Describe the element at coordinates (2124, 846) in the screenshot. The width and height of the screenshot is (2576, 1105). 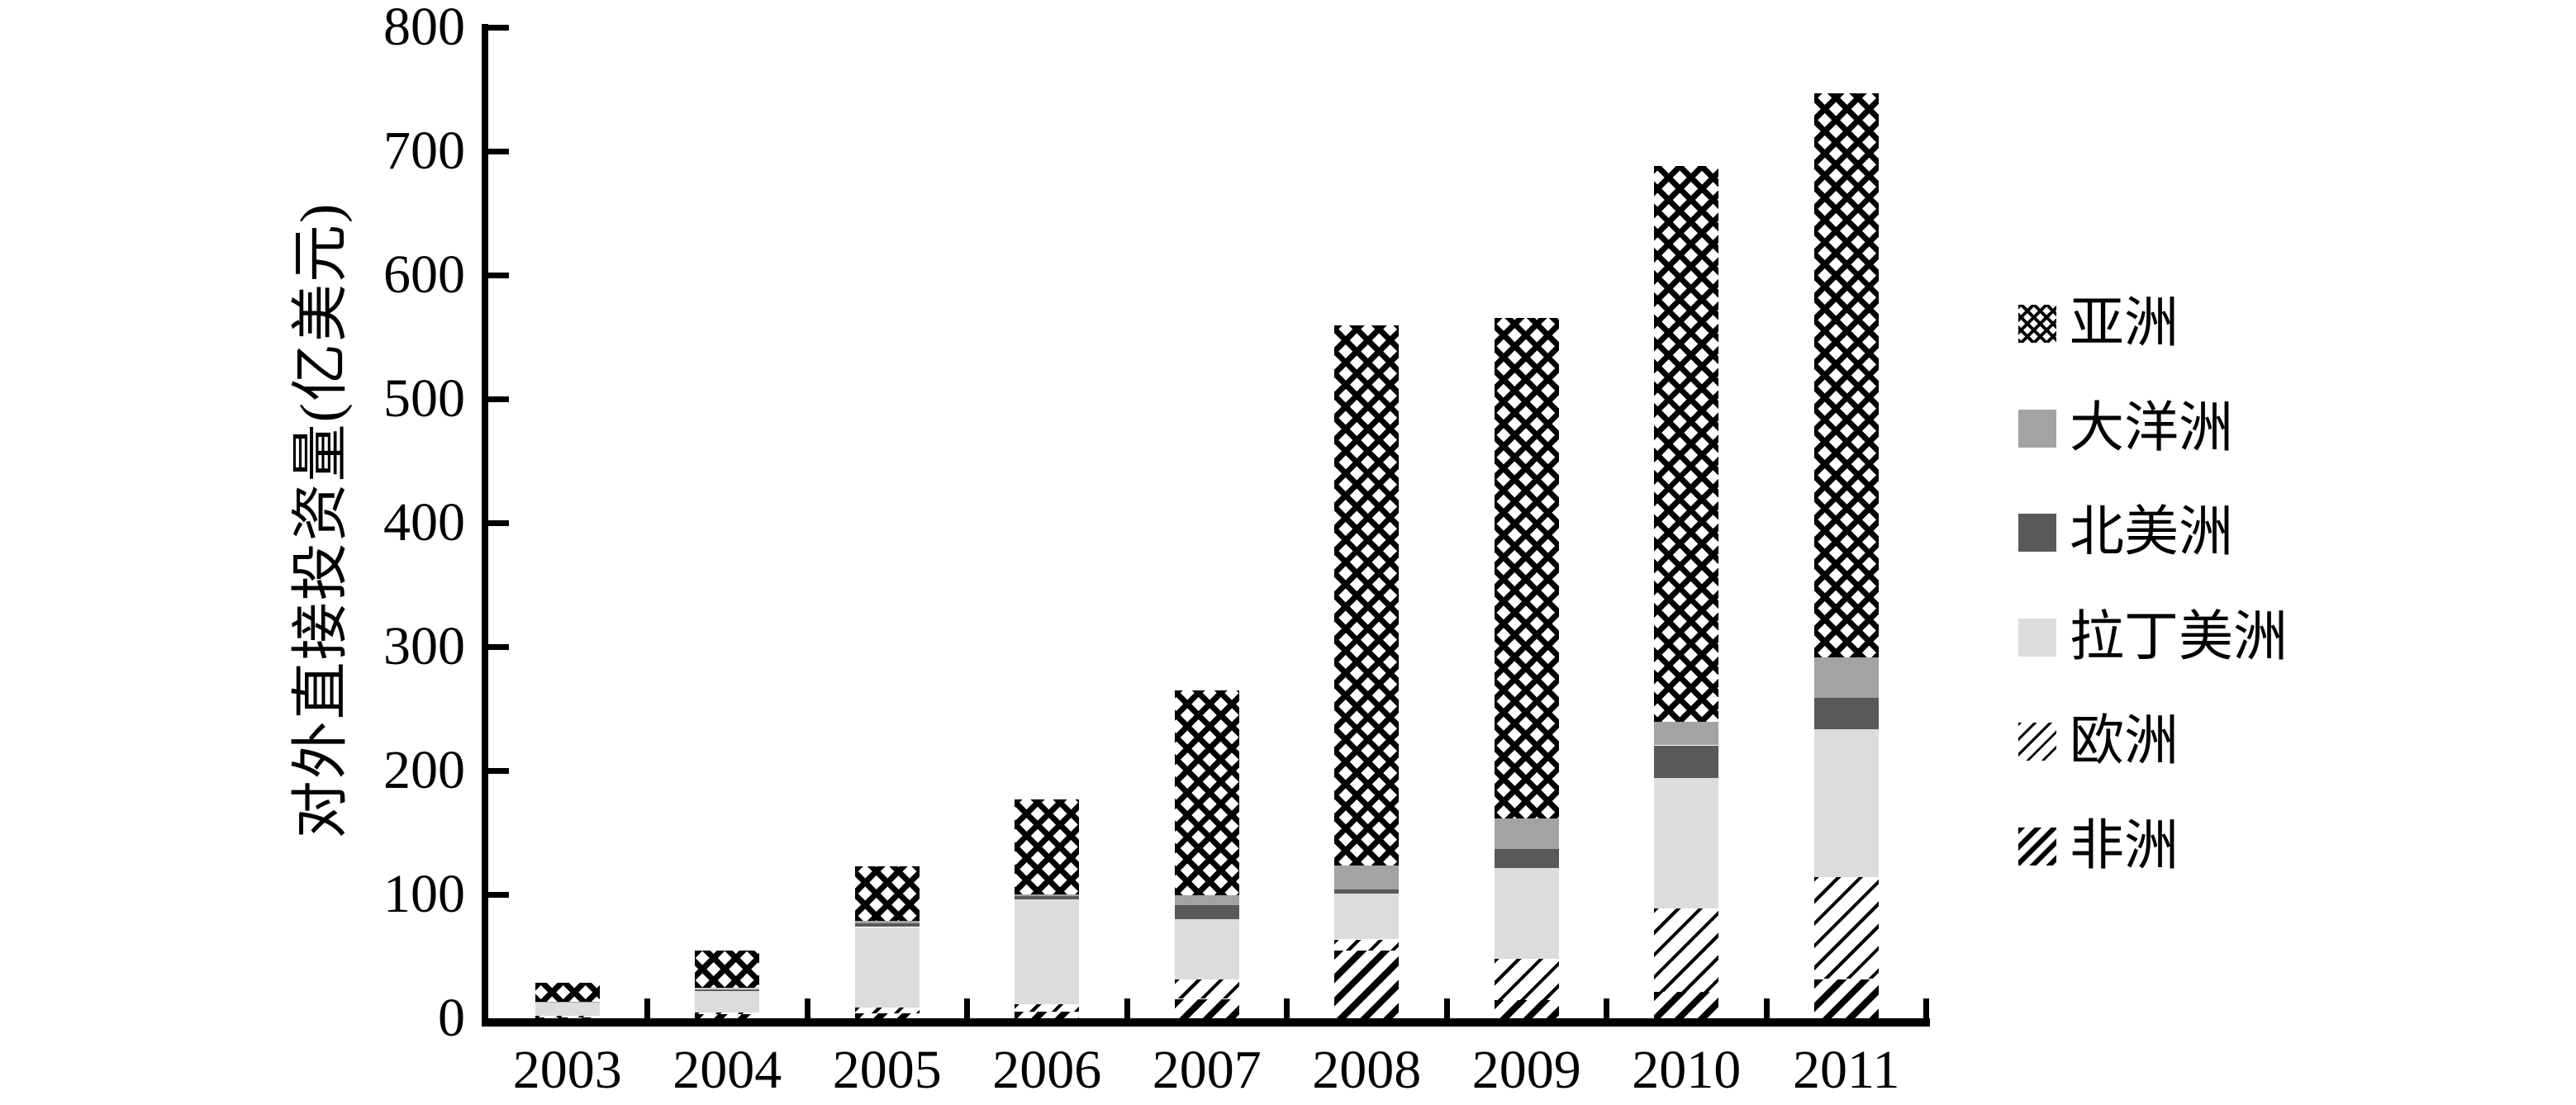
I see `legend-label-africa: 非洲` at that location.